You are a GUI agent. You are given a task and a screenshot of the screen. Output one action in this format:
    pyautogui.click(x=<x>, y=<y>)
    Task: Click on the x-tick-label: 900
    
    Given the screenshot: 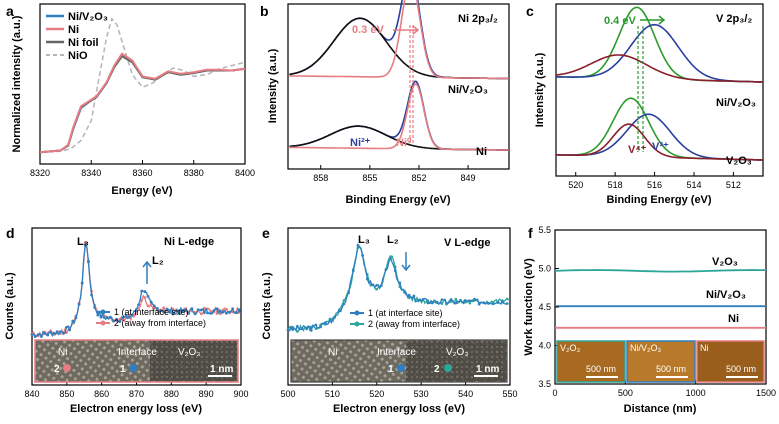 What is the action you would take?
    pyautogui.click(x=240, y=394)
    